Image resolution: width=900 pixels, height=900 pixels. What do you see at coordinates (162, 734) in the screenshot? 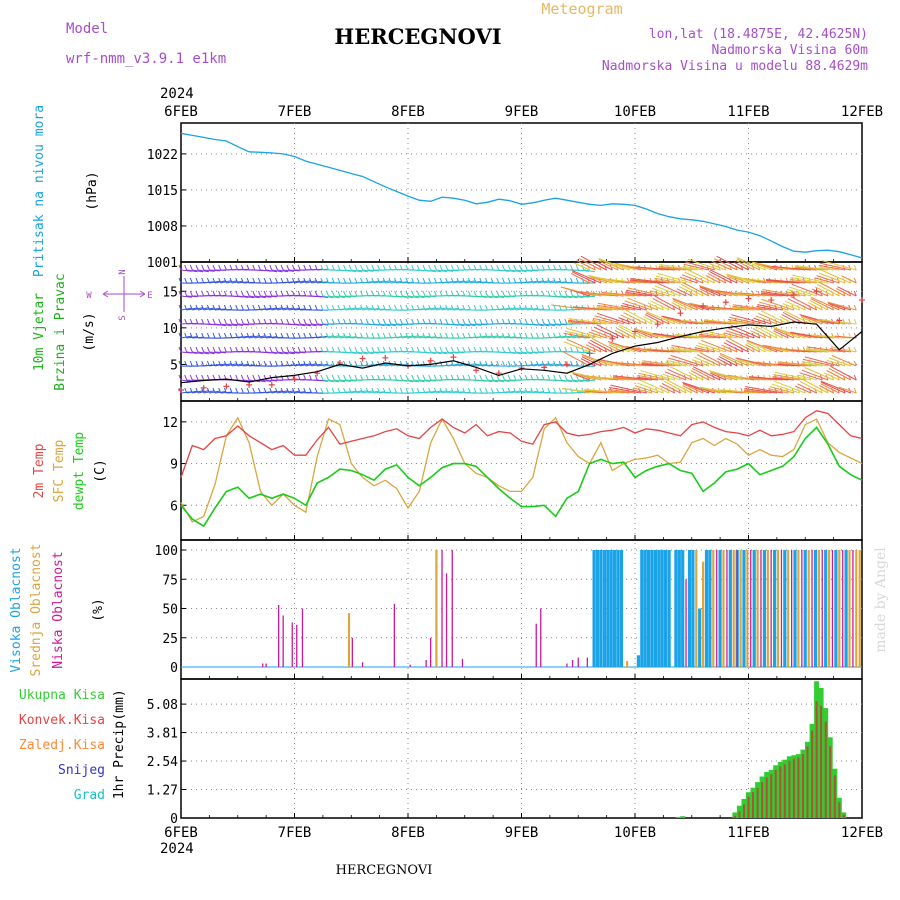
I see `y-tick-label: 3.81` at bounding box center [162, 734].